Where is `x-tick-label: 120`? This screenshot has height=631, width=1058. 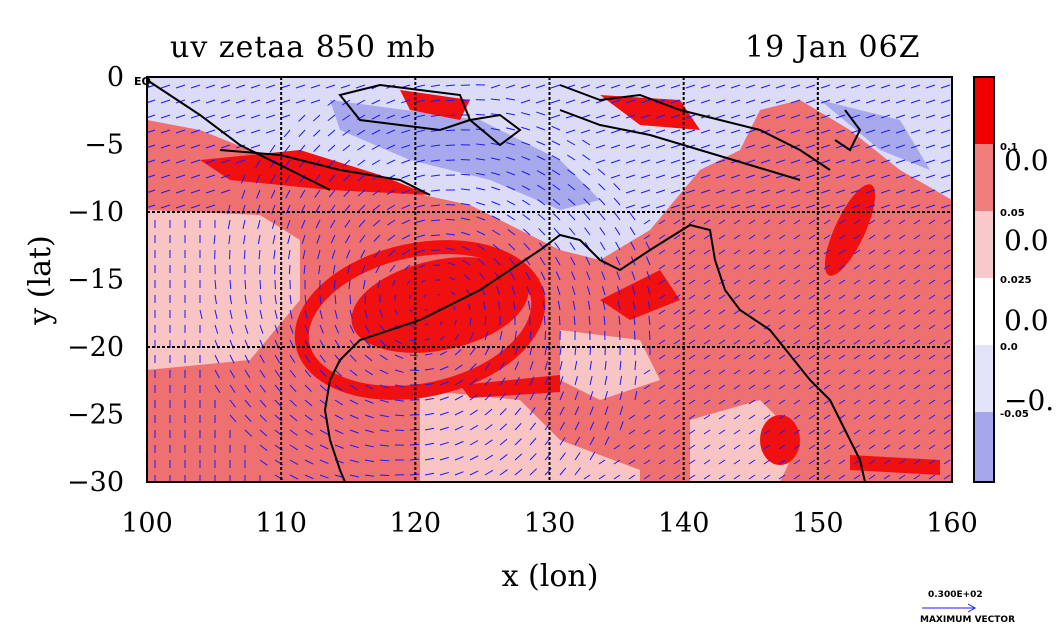
x-tick-label: 120 is located at coordinates (416, 523).